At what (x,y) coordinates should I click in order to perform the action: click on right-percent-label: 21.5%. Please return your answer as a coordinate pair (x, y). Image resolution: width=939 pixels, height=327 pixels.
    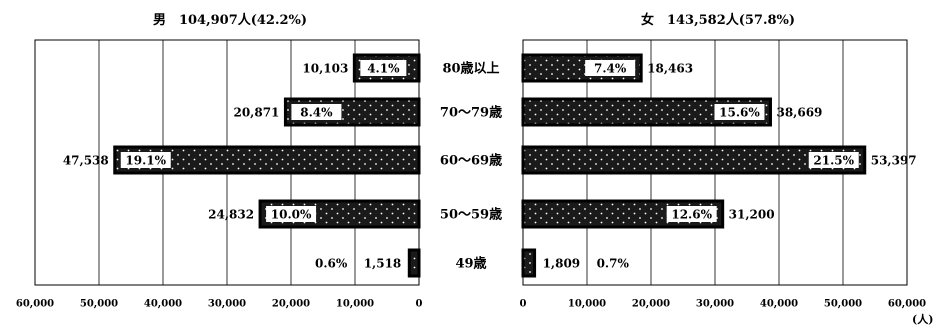
    Looking at the image, I should click on (833, 161).